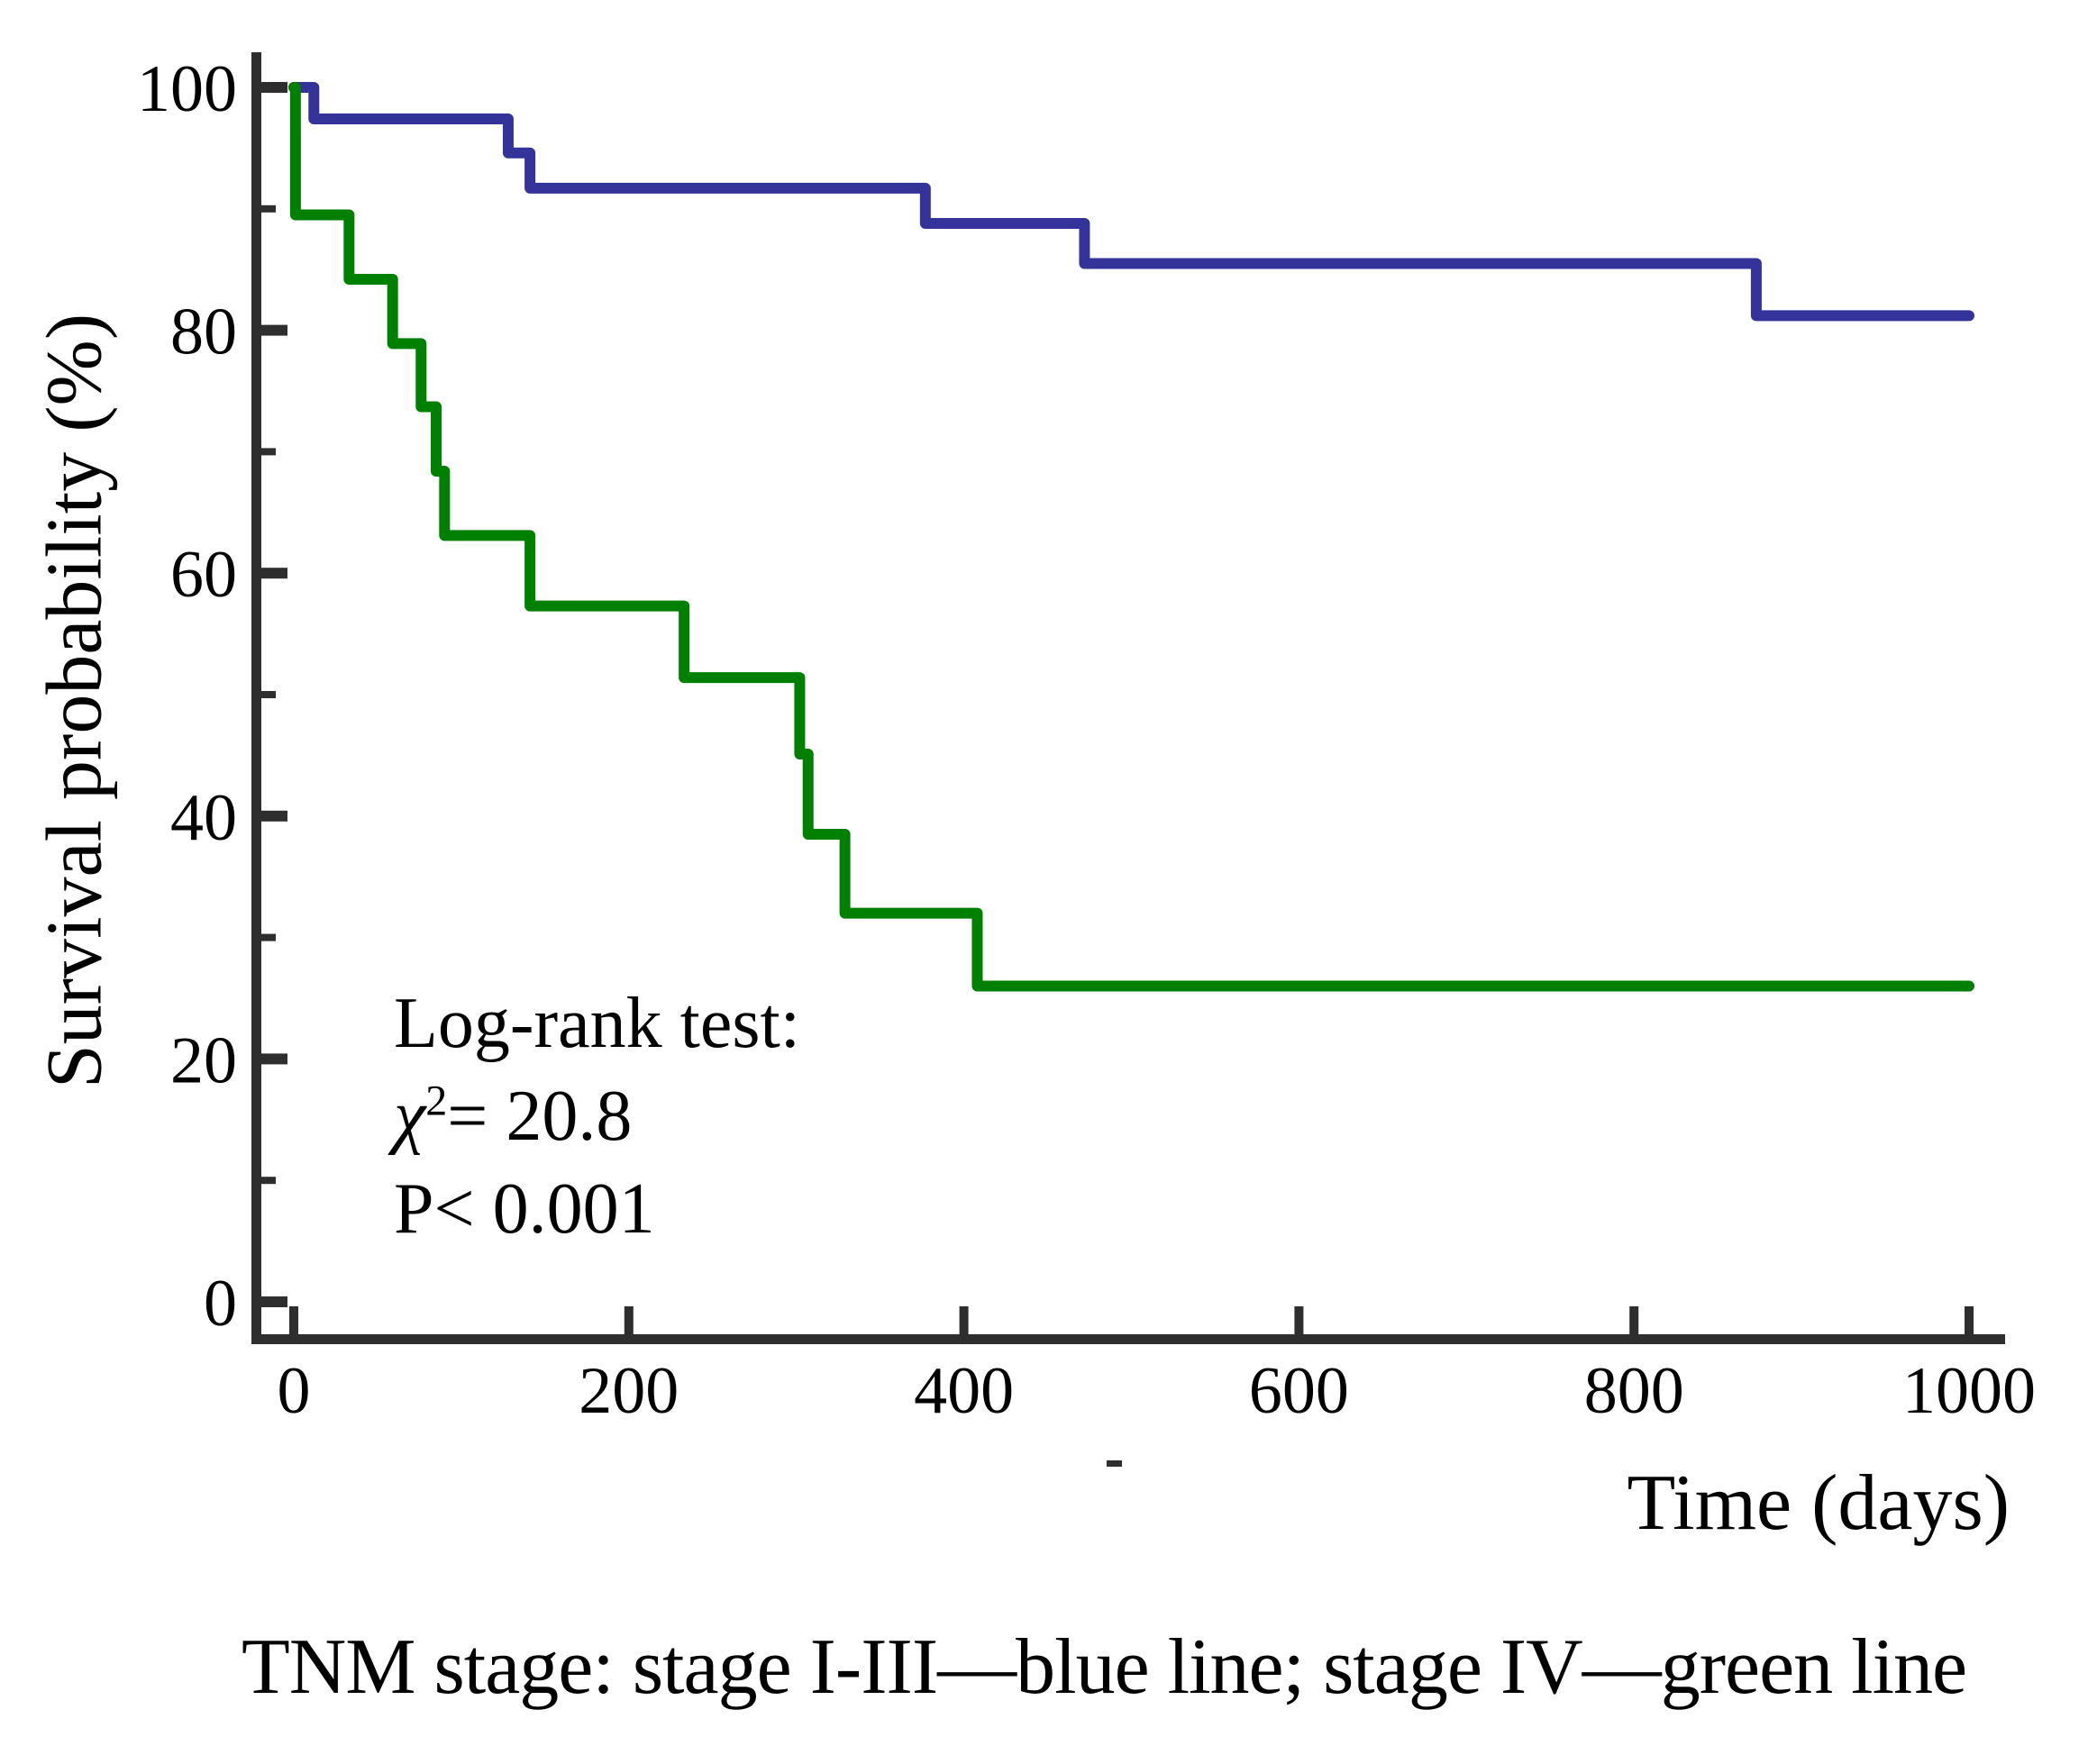 This screenshot has width=2088, height=1764. What do you see at coordinates (220, 1304) in the screenshot?
I see `y-tick-label-0: 0` at bounding box center [220, 1304].